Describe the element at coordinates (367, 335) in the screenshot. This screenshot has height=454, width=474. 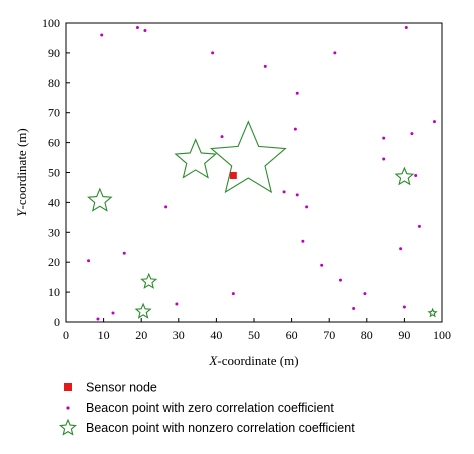
I see `x-tick-label: 80` at that location.